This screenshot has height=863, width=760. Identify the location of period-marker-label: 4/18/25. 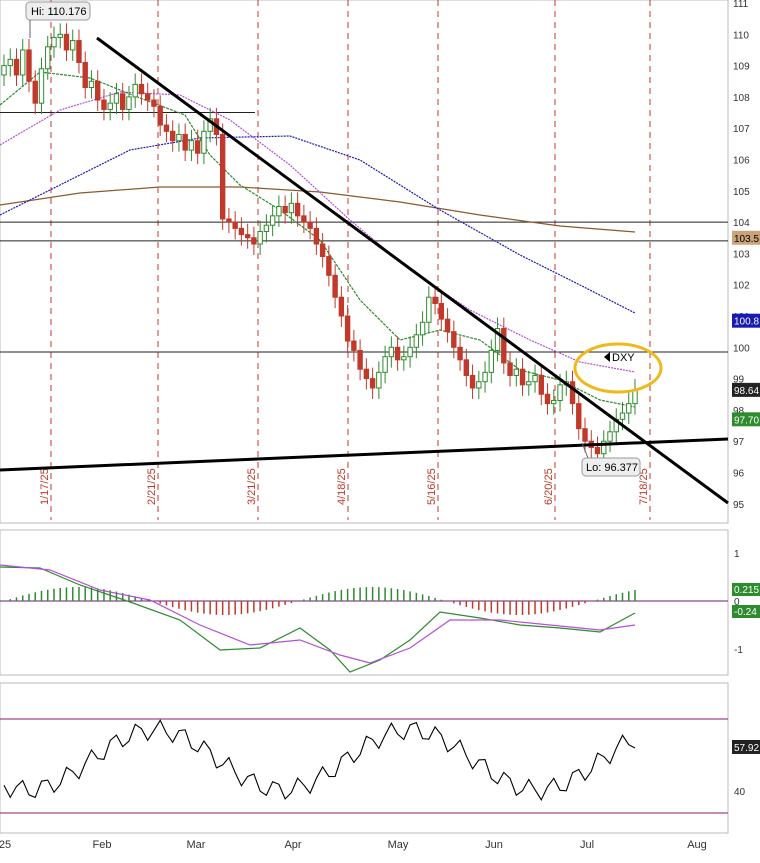
(342, 486).